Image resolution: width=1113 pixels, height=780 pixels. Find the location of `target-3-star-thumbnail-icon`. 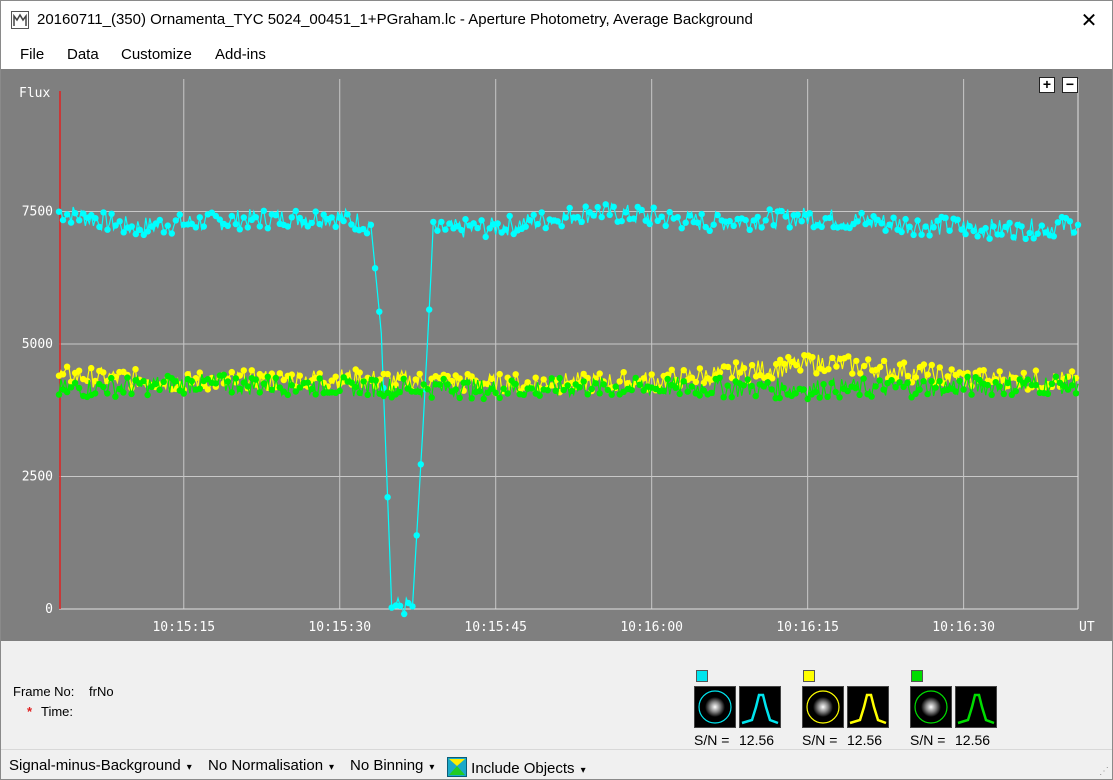

target-3-star-thumbnail-icon is located at coordinates (931, 707).